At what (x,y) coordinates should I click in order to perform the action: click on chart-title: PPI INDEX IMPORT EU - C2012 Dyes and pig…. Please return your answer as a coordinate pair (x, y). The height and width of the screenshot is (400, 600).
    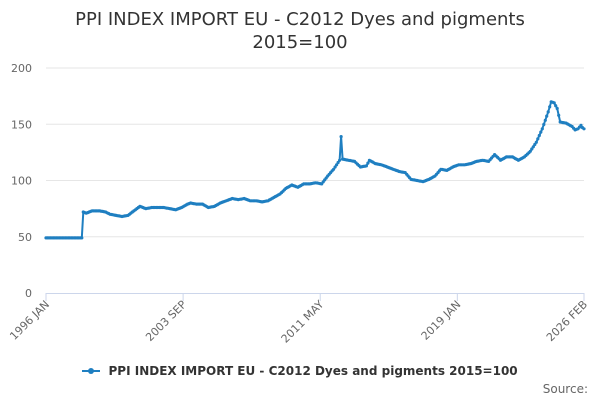
    Looking at the image, I should click on (300, 31).